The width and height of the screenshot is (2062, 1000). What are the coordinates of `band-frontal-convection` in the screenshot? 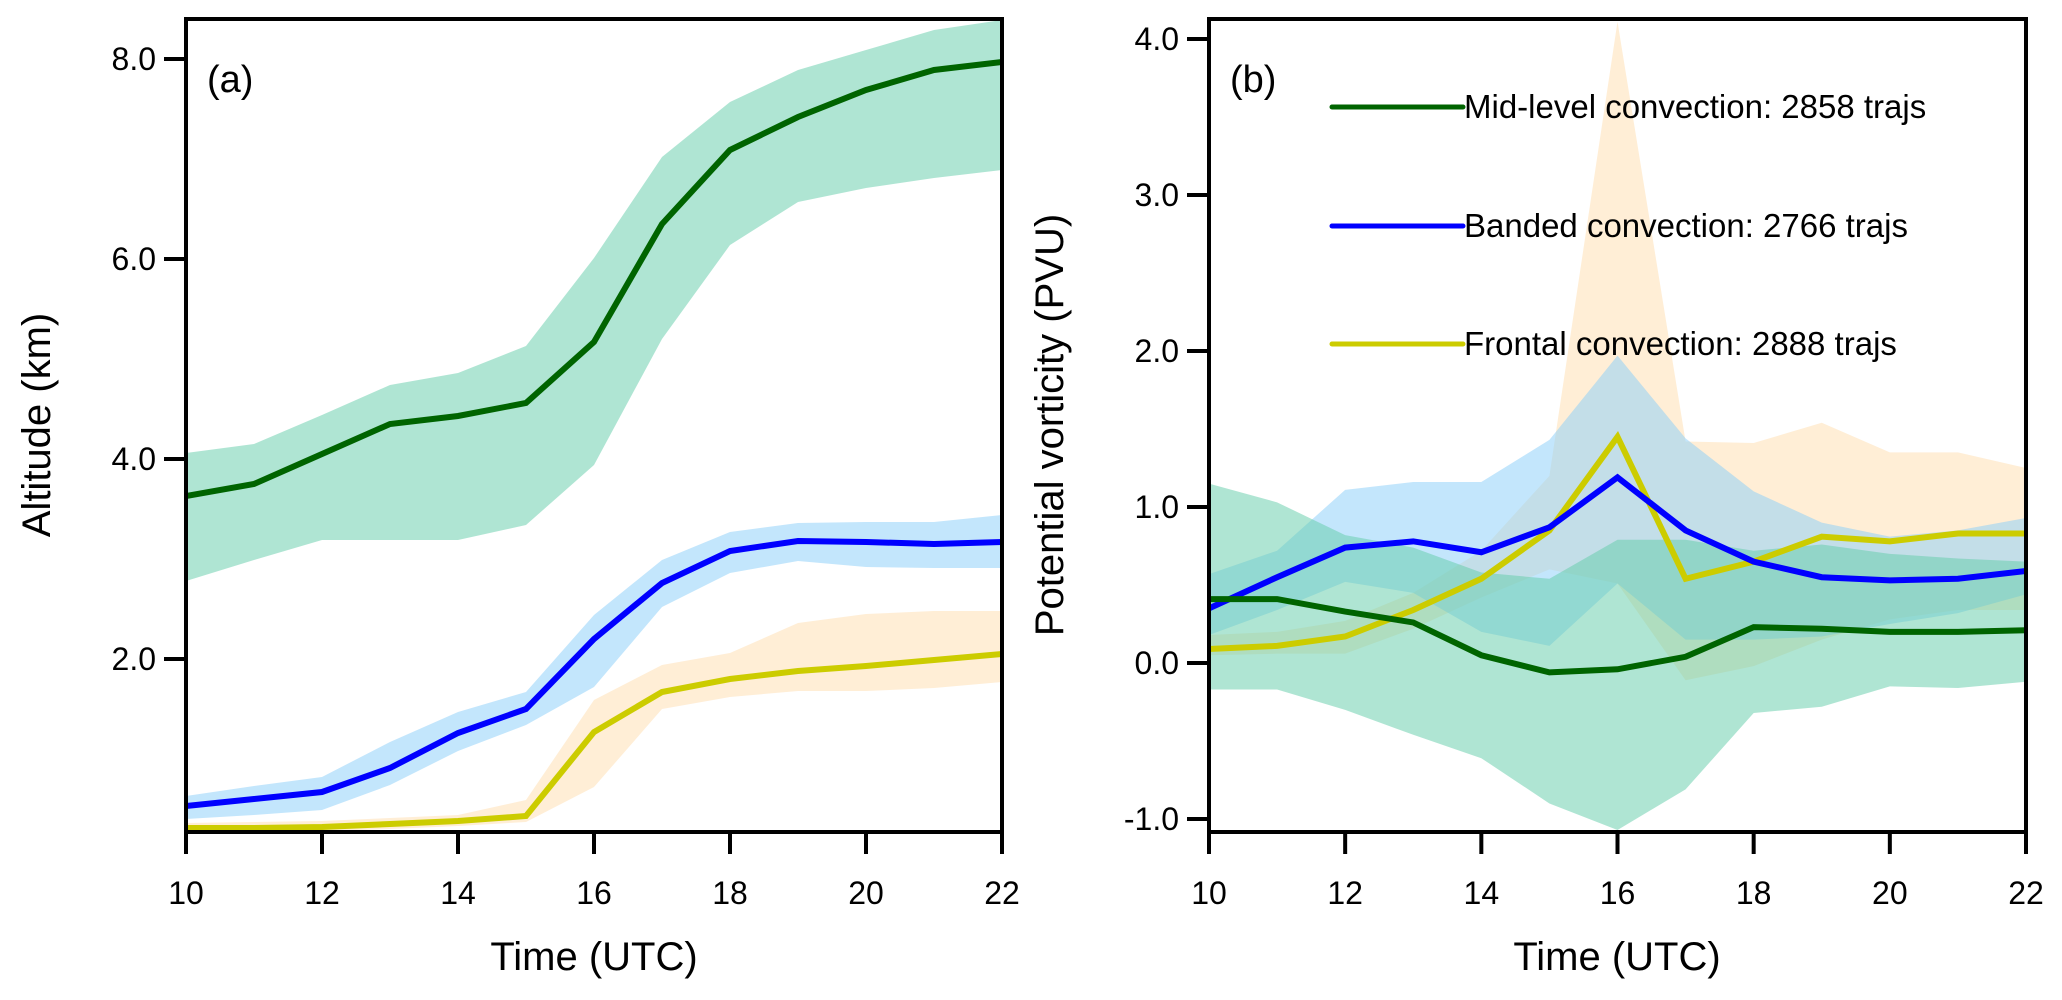 It's located at (594, 721).